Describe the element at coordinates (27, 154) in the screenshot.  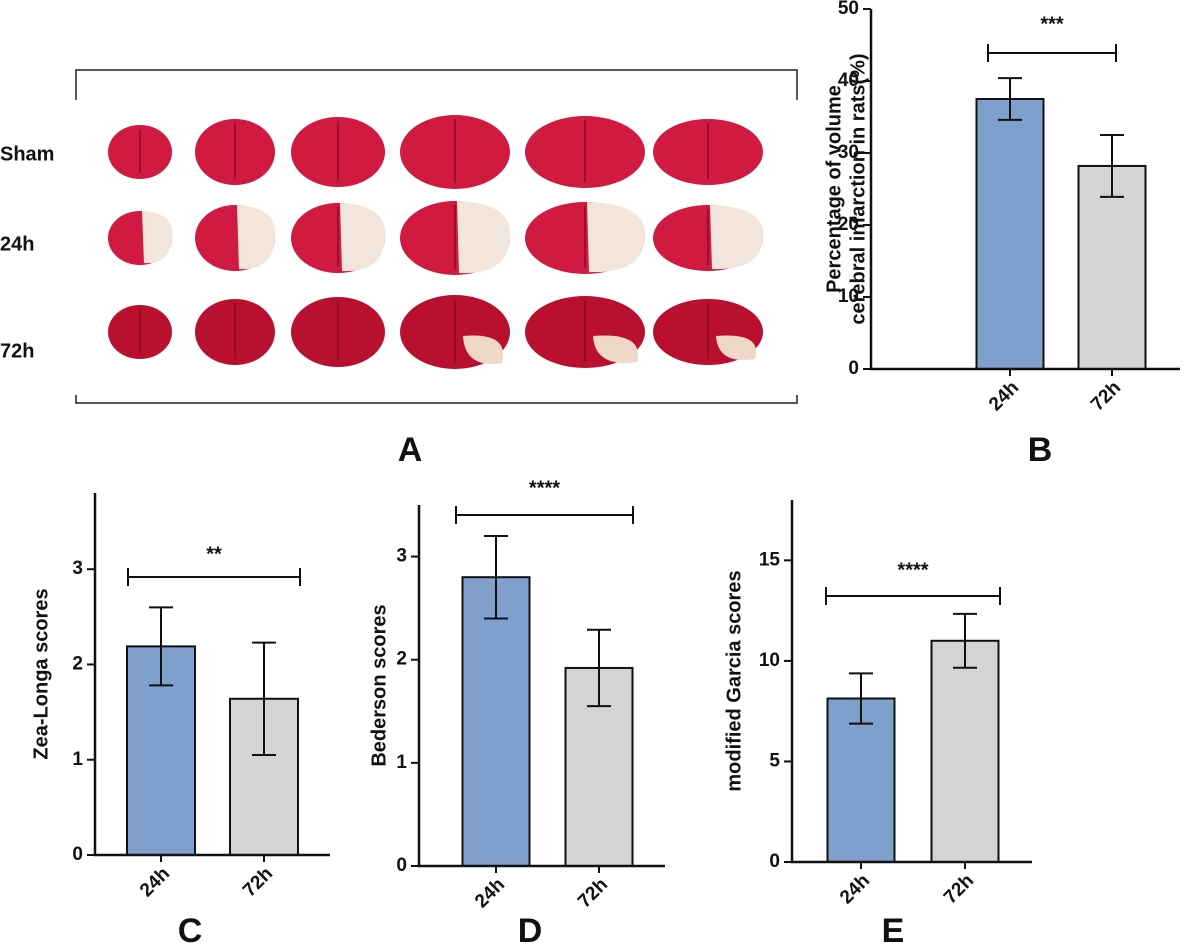
I see `row-label: Sham` at that location.